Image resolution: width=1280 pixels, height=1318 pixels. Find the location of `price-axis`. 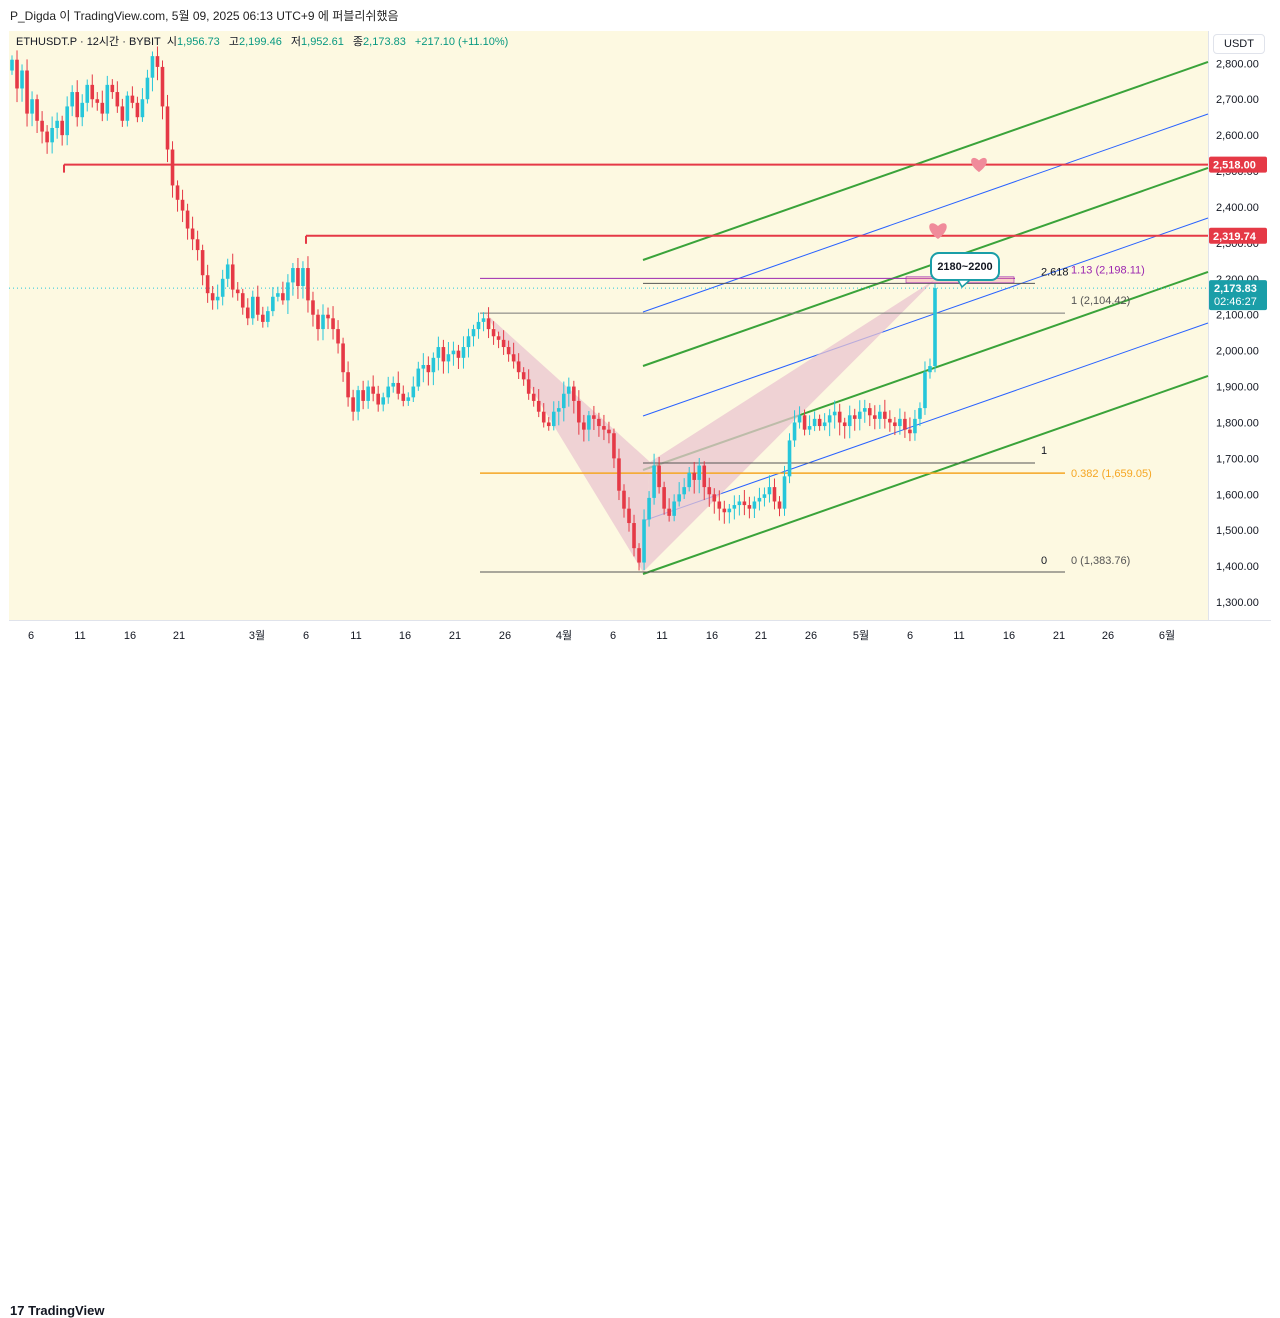

price-axis is located at coordinates (1240, 325).